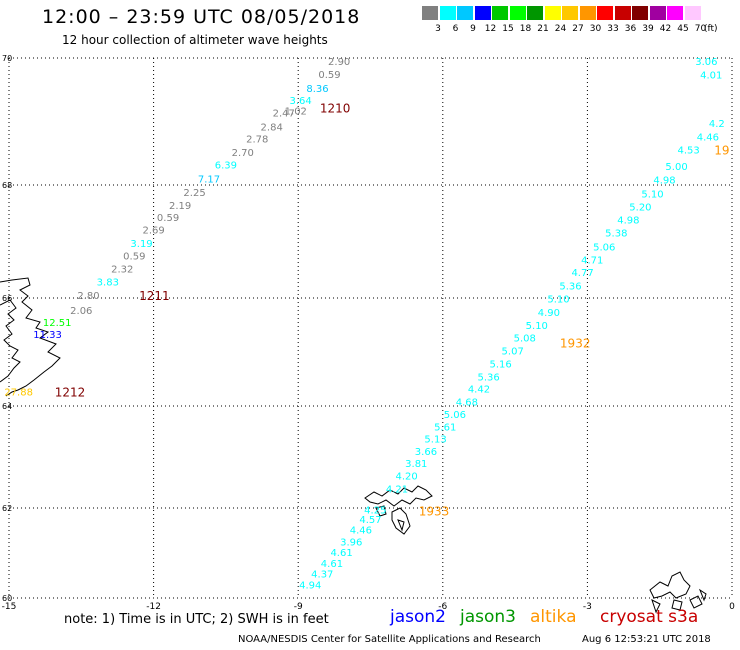 The width and height of the screenshot is (740, 650). What do you see at coordinates (543, 29) in the screenshot?
I see `scale-label: 21` at bounding box center [543, 29].